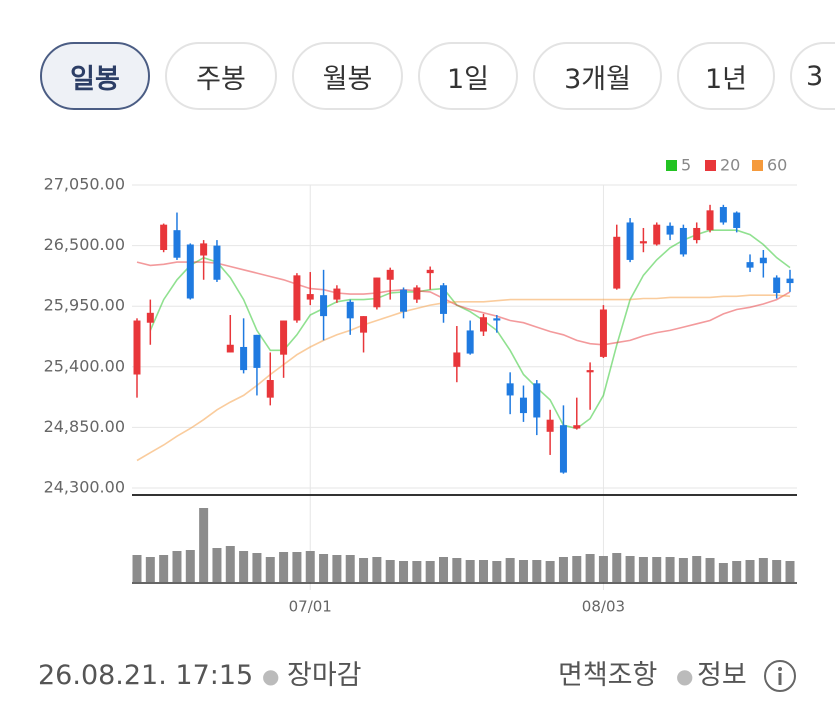 This screenshot has height=710, width=835. I want to click on period-tab: 주봉, so click(221, 76).